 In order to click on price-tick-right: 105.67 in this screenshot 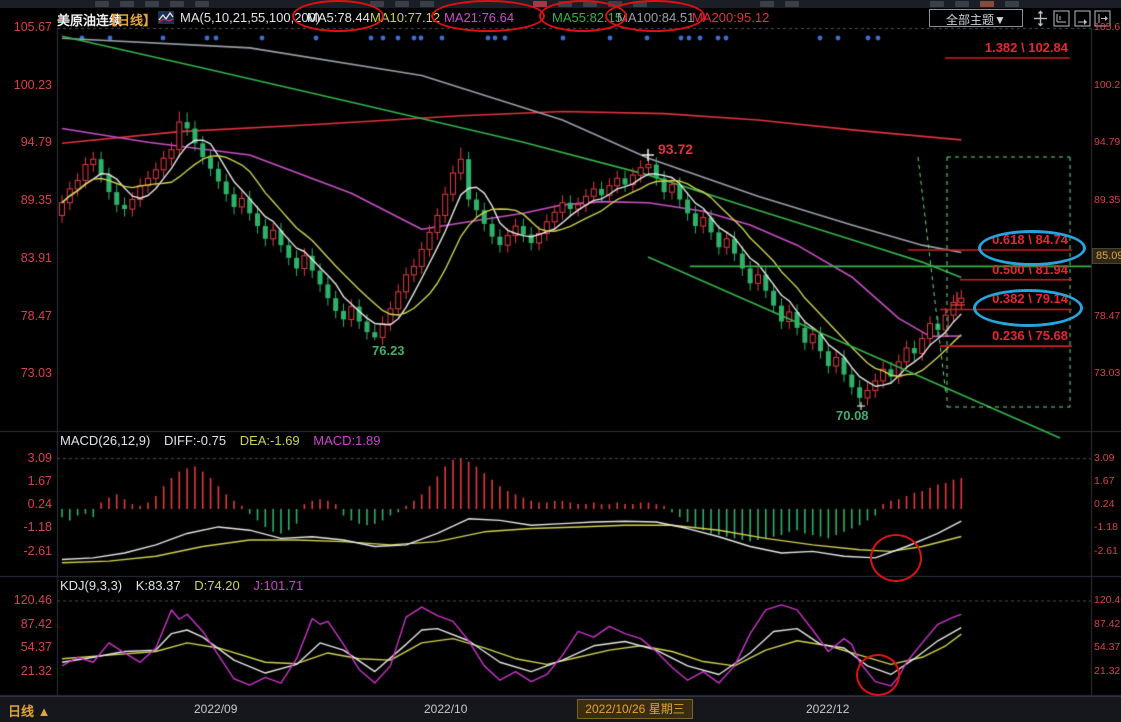, I will do `click(1107, 27)`.